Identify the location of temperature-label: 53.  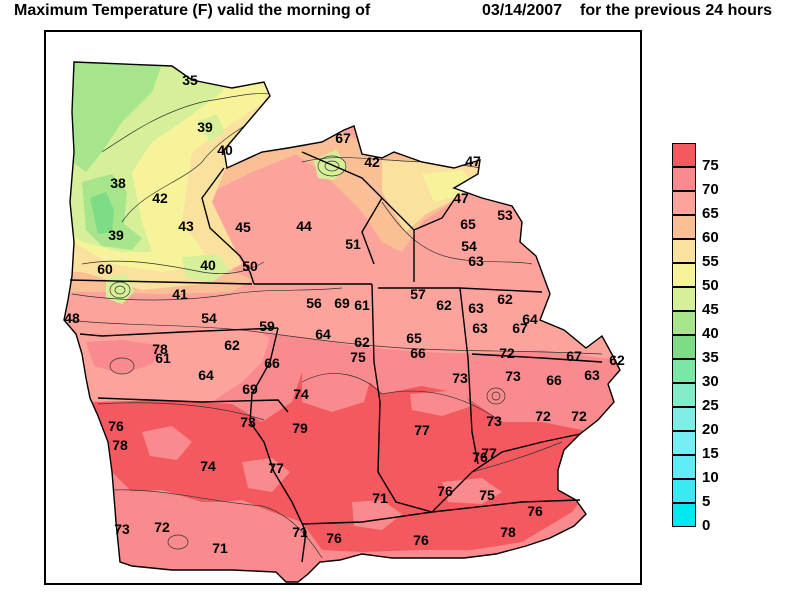
(505, 215).